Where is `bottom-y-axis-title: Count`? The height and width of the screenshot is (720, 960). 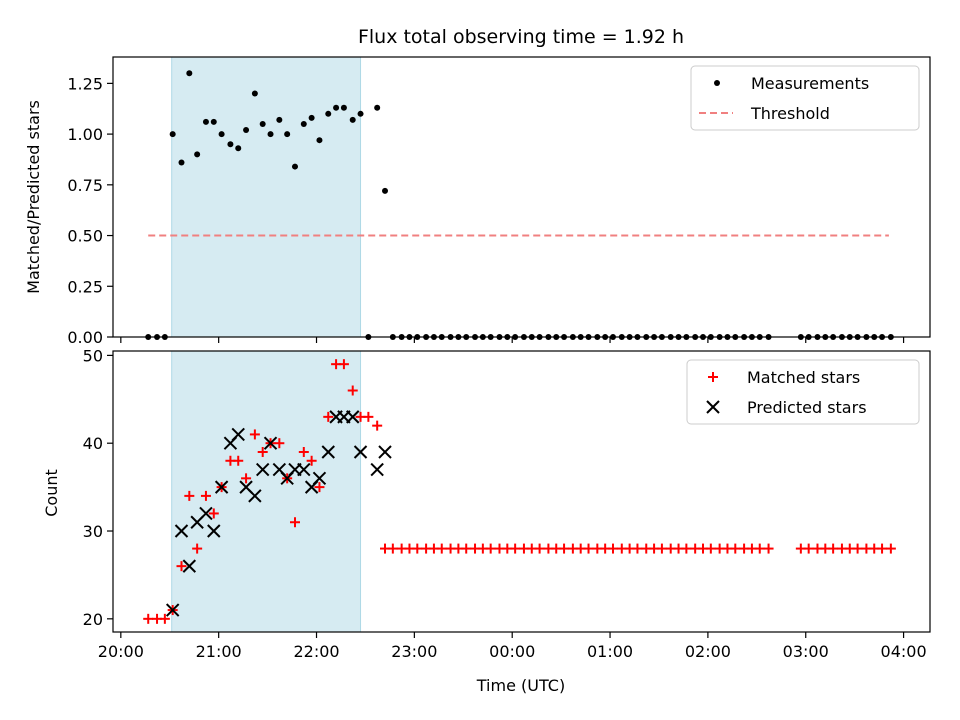
bottom-y-axis-title: Count is located at coordinates (51, 493).